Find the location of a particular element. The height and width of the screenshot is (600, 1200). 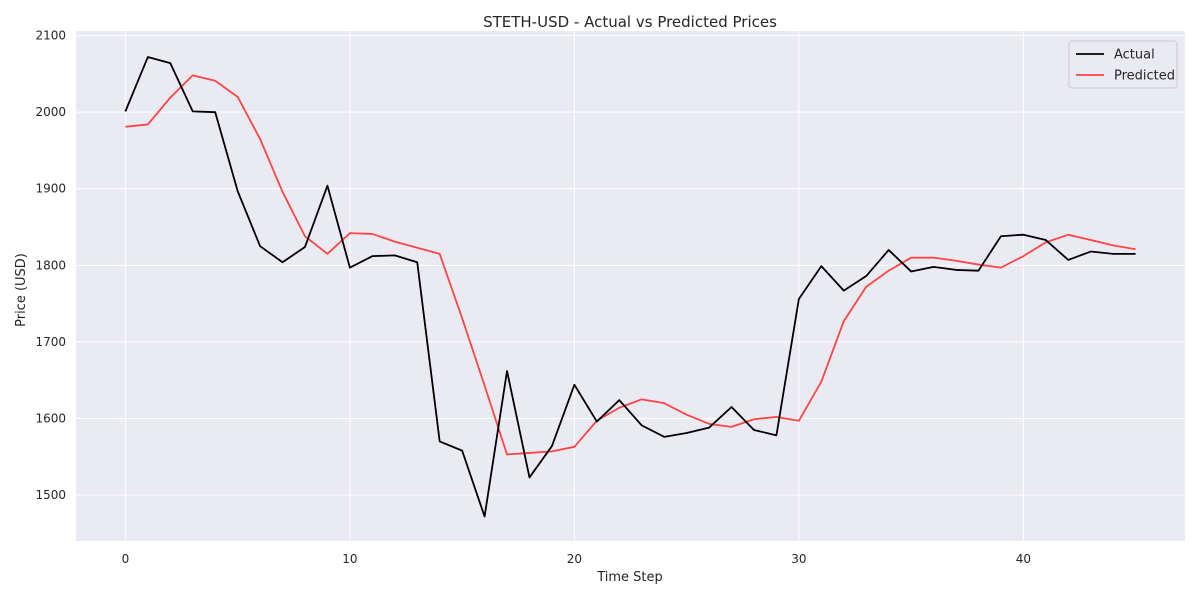

chart-title: STETH-USD - Actual vs Predicted Prices is located at coordinates (630, 22).